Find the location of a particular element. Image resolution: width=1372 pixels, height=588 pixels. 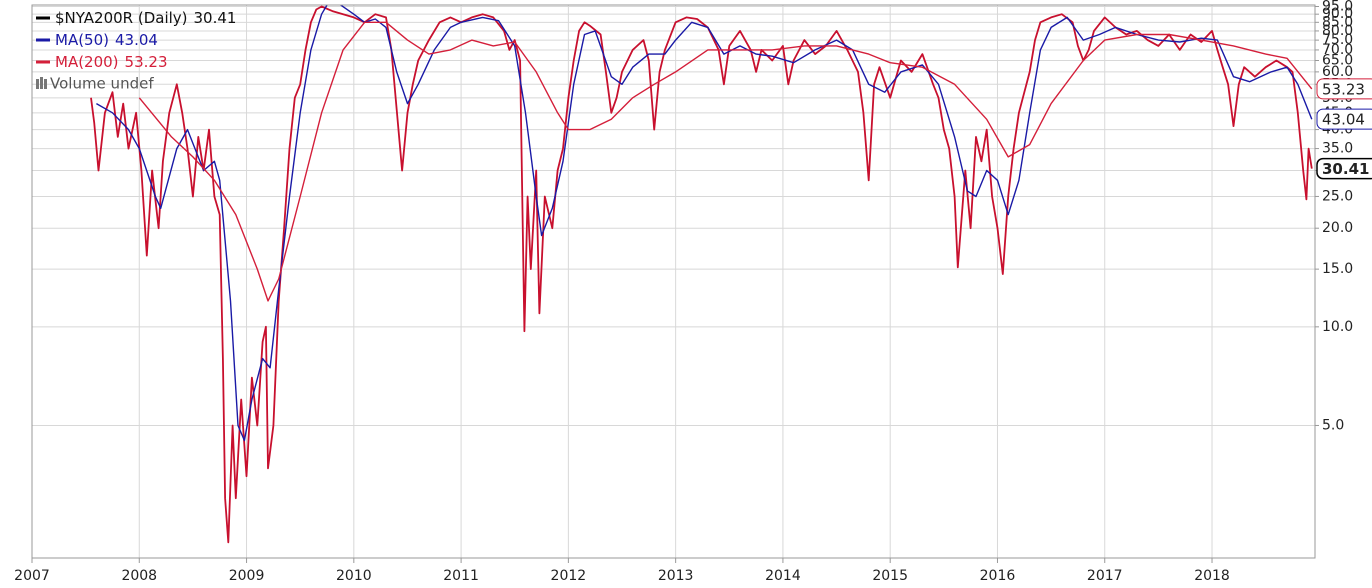

y-tick-label: 65.0 is located at coordinates (1337, 60).